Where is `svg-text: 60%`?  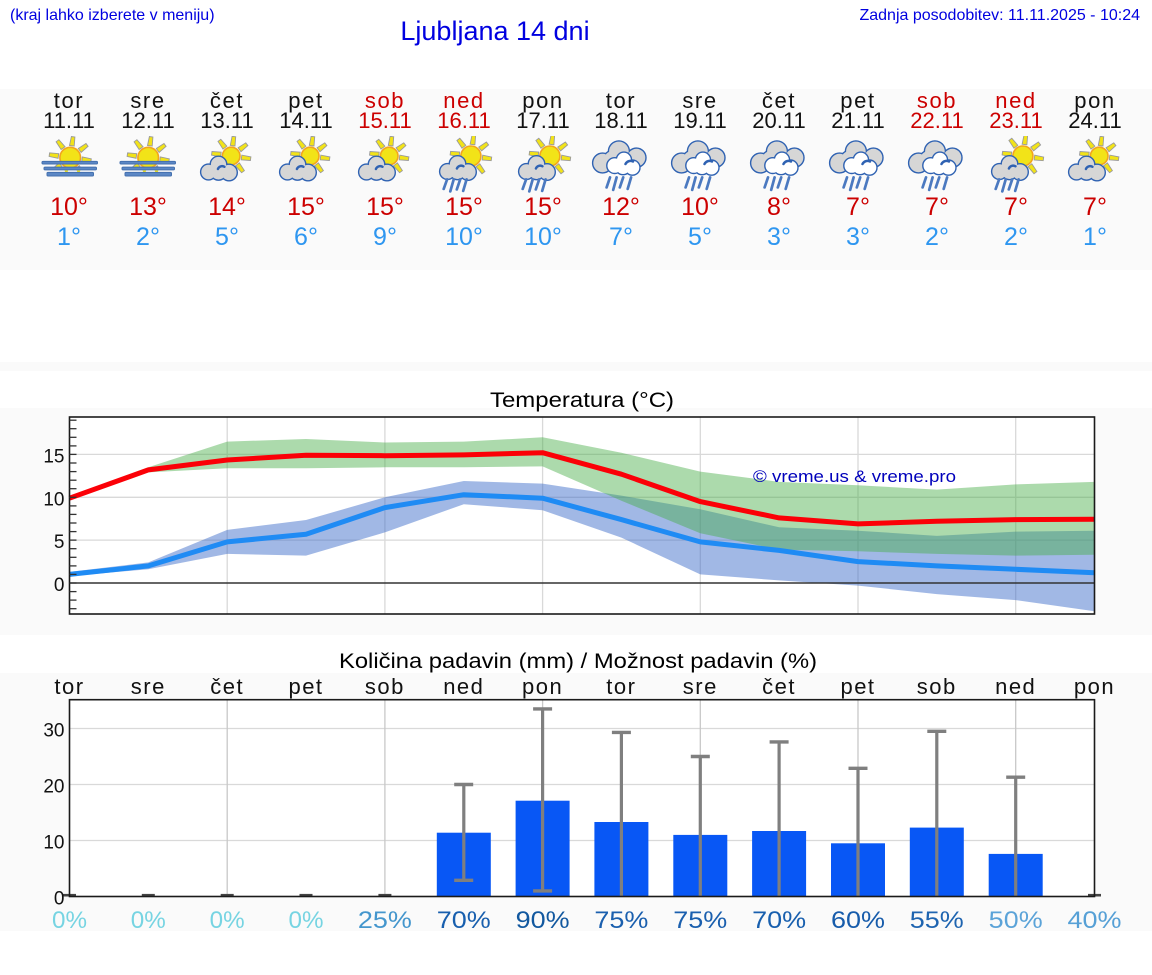 svg-text: 60% is located at coordinates (858, 920).